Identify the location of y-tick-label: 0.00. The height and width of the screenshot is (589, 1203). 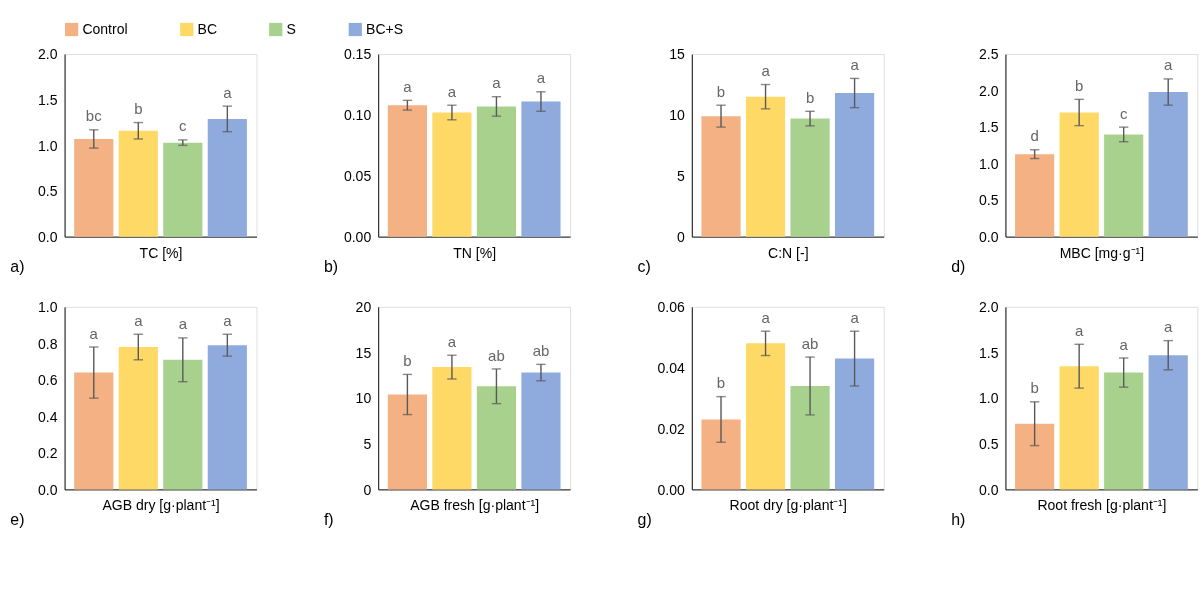
(357, 236).